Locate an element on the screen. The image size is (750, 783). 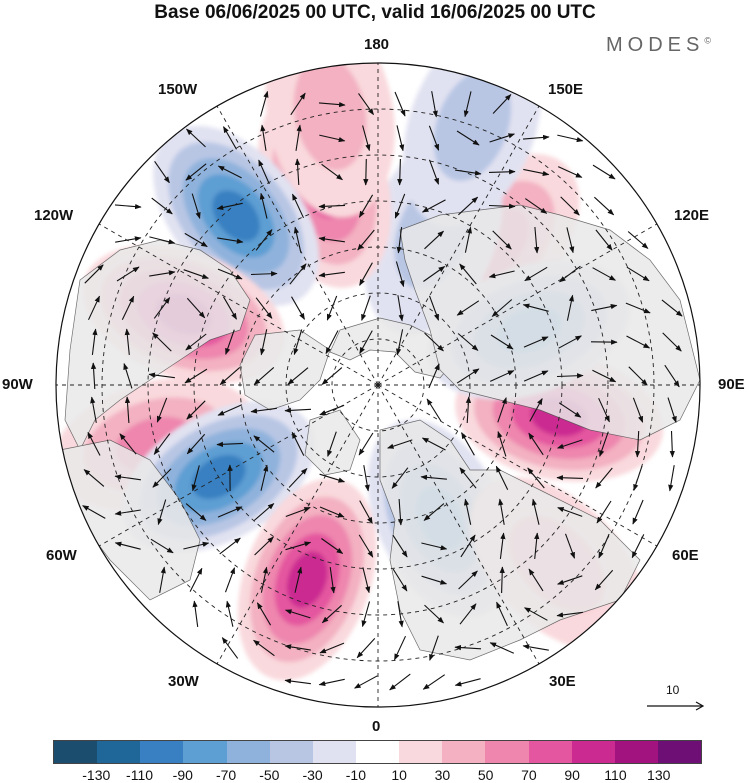
meridian-line is located at coordinates (458, 524).